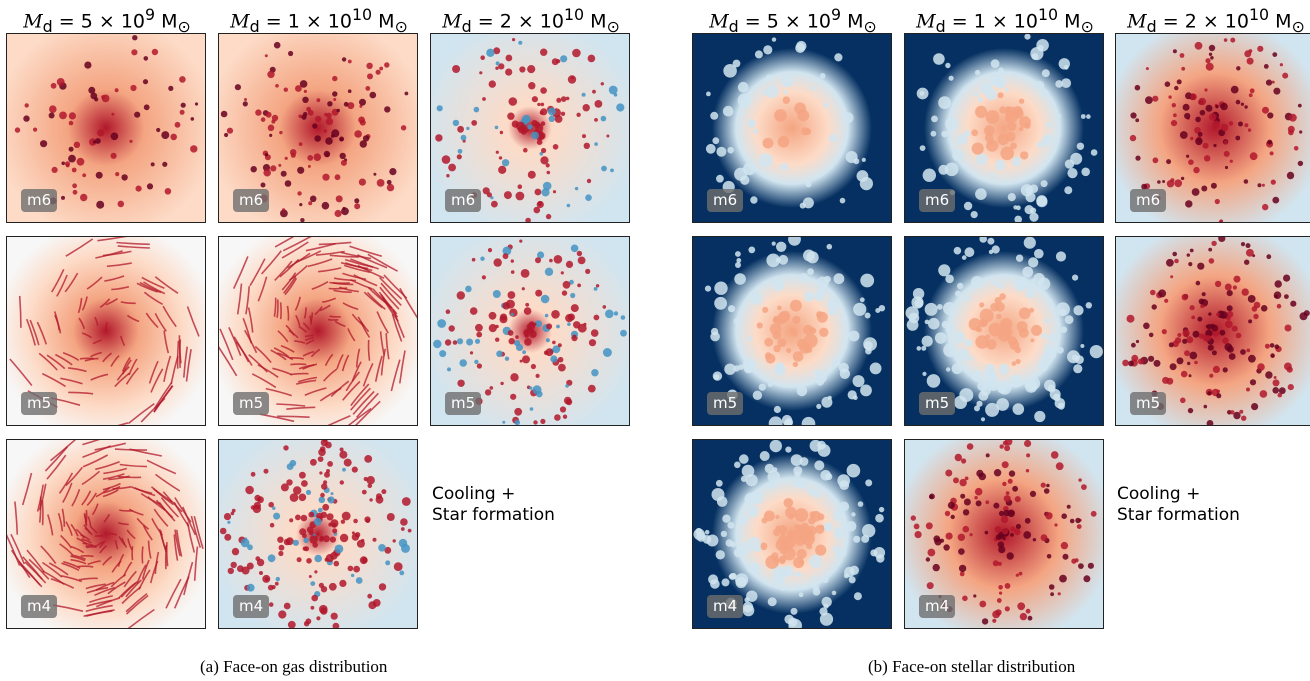 The height and width of the screenshot is (681, 1310). Describe the element at coordinates (792, 331) in the screenshot. I see `stellar-panel-m5-low: m5` at that location.